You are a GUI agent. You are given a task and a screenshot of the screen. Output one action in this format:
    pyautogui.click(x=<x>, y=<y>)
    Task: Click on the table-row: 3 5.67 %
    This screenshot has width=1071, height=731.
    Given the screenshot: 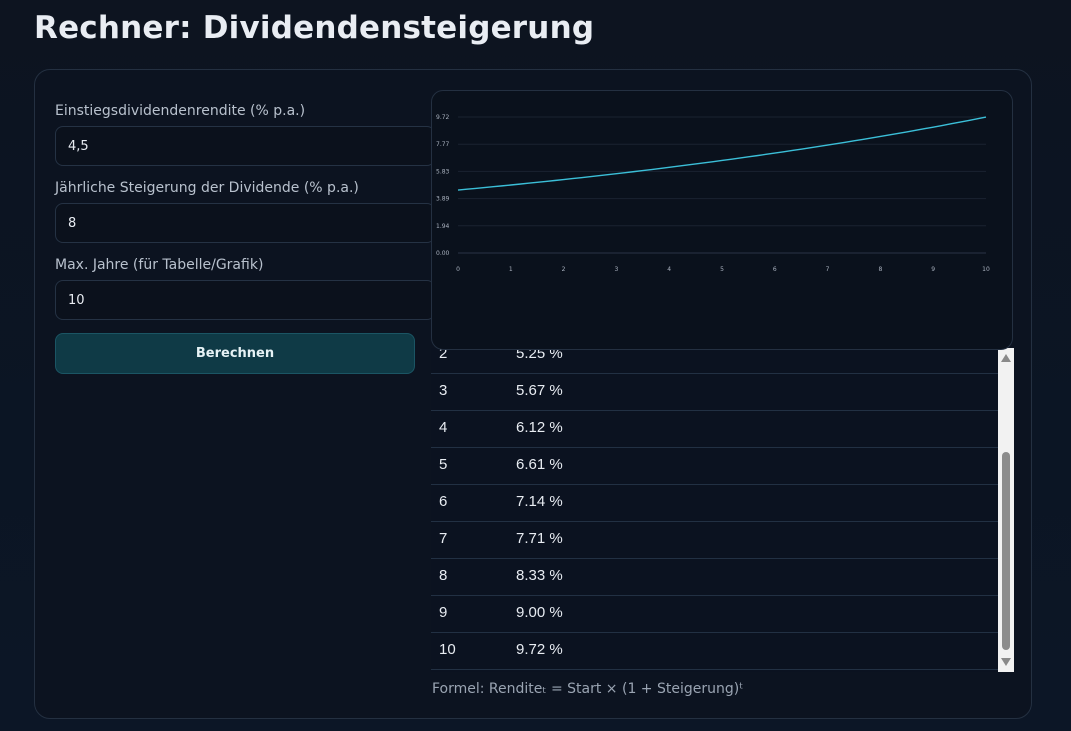 What is the action you would take?
    pyautogui.click(x=714, y=392)
    